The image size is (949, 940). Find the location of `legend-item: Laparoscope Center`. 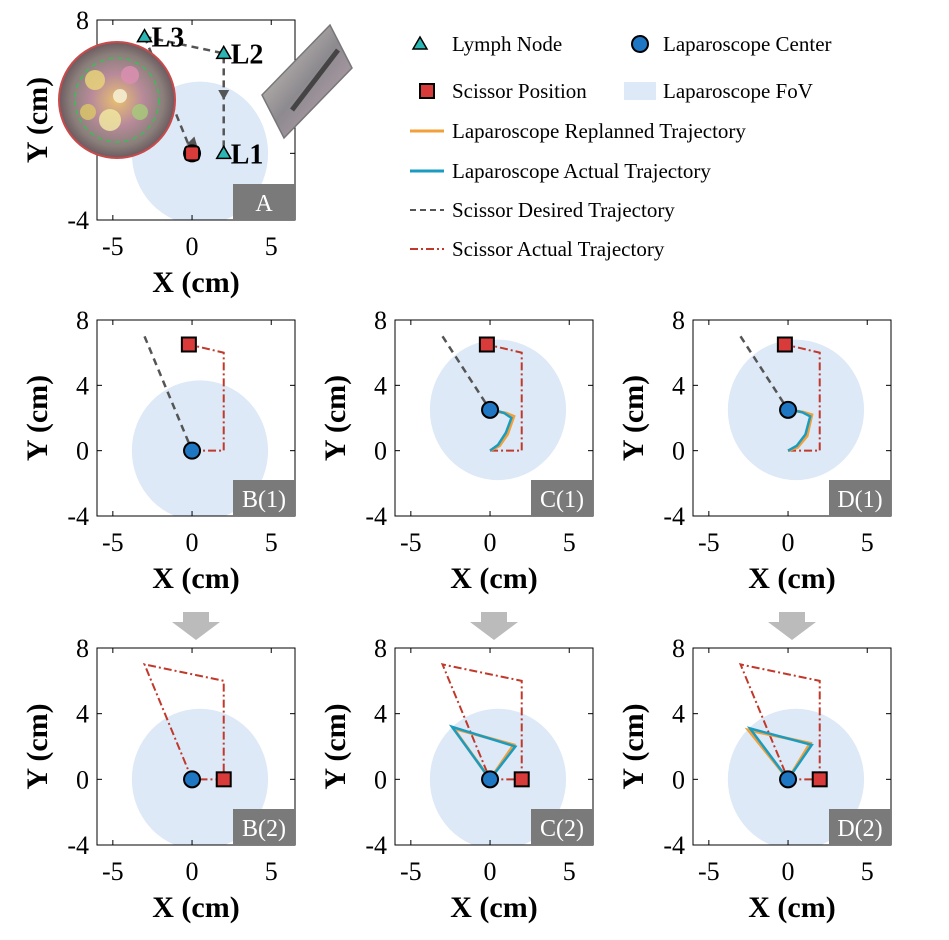

legend-item: Laparoscope Center is located at coordinates (731, 44).